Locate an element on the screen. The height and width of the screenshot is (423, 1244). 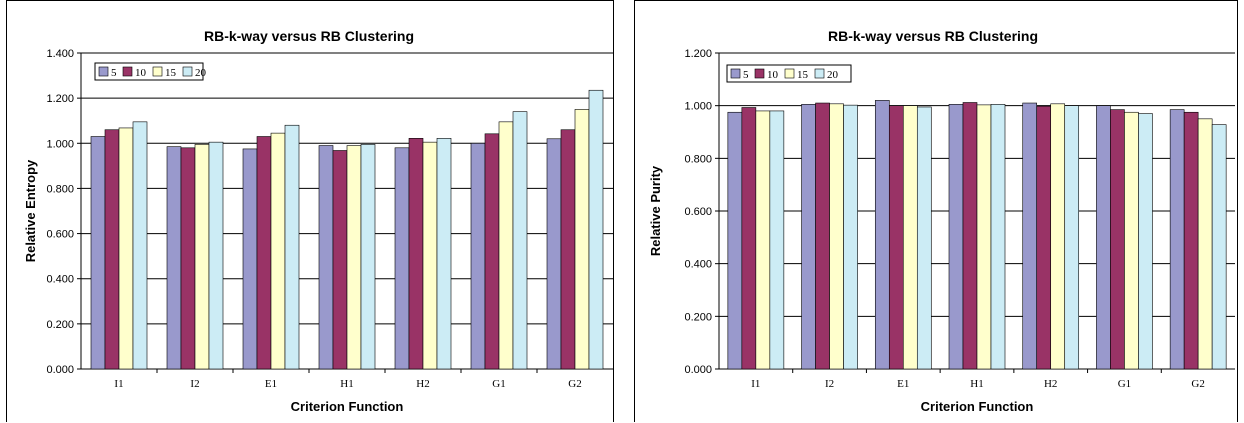
chart-0-xlabel: Criterion Function is located at coordinates (347, 406).